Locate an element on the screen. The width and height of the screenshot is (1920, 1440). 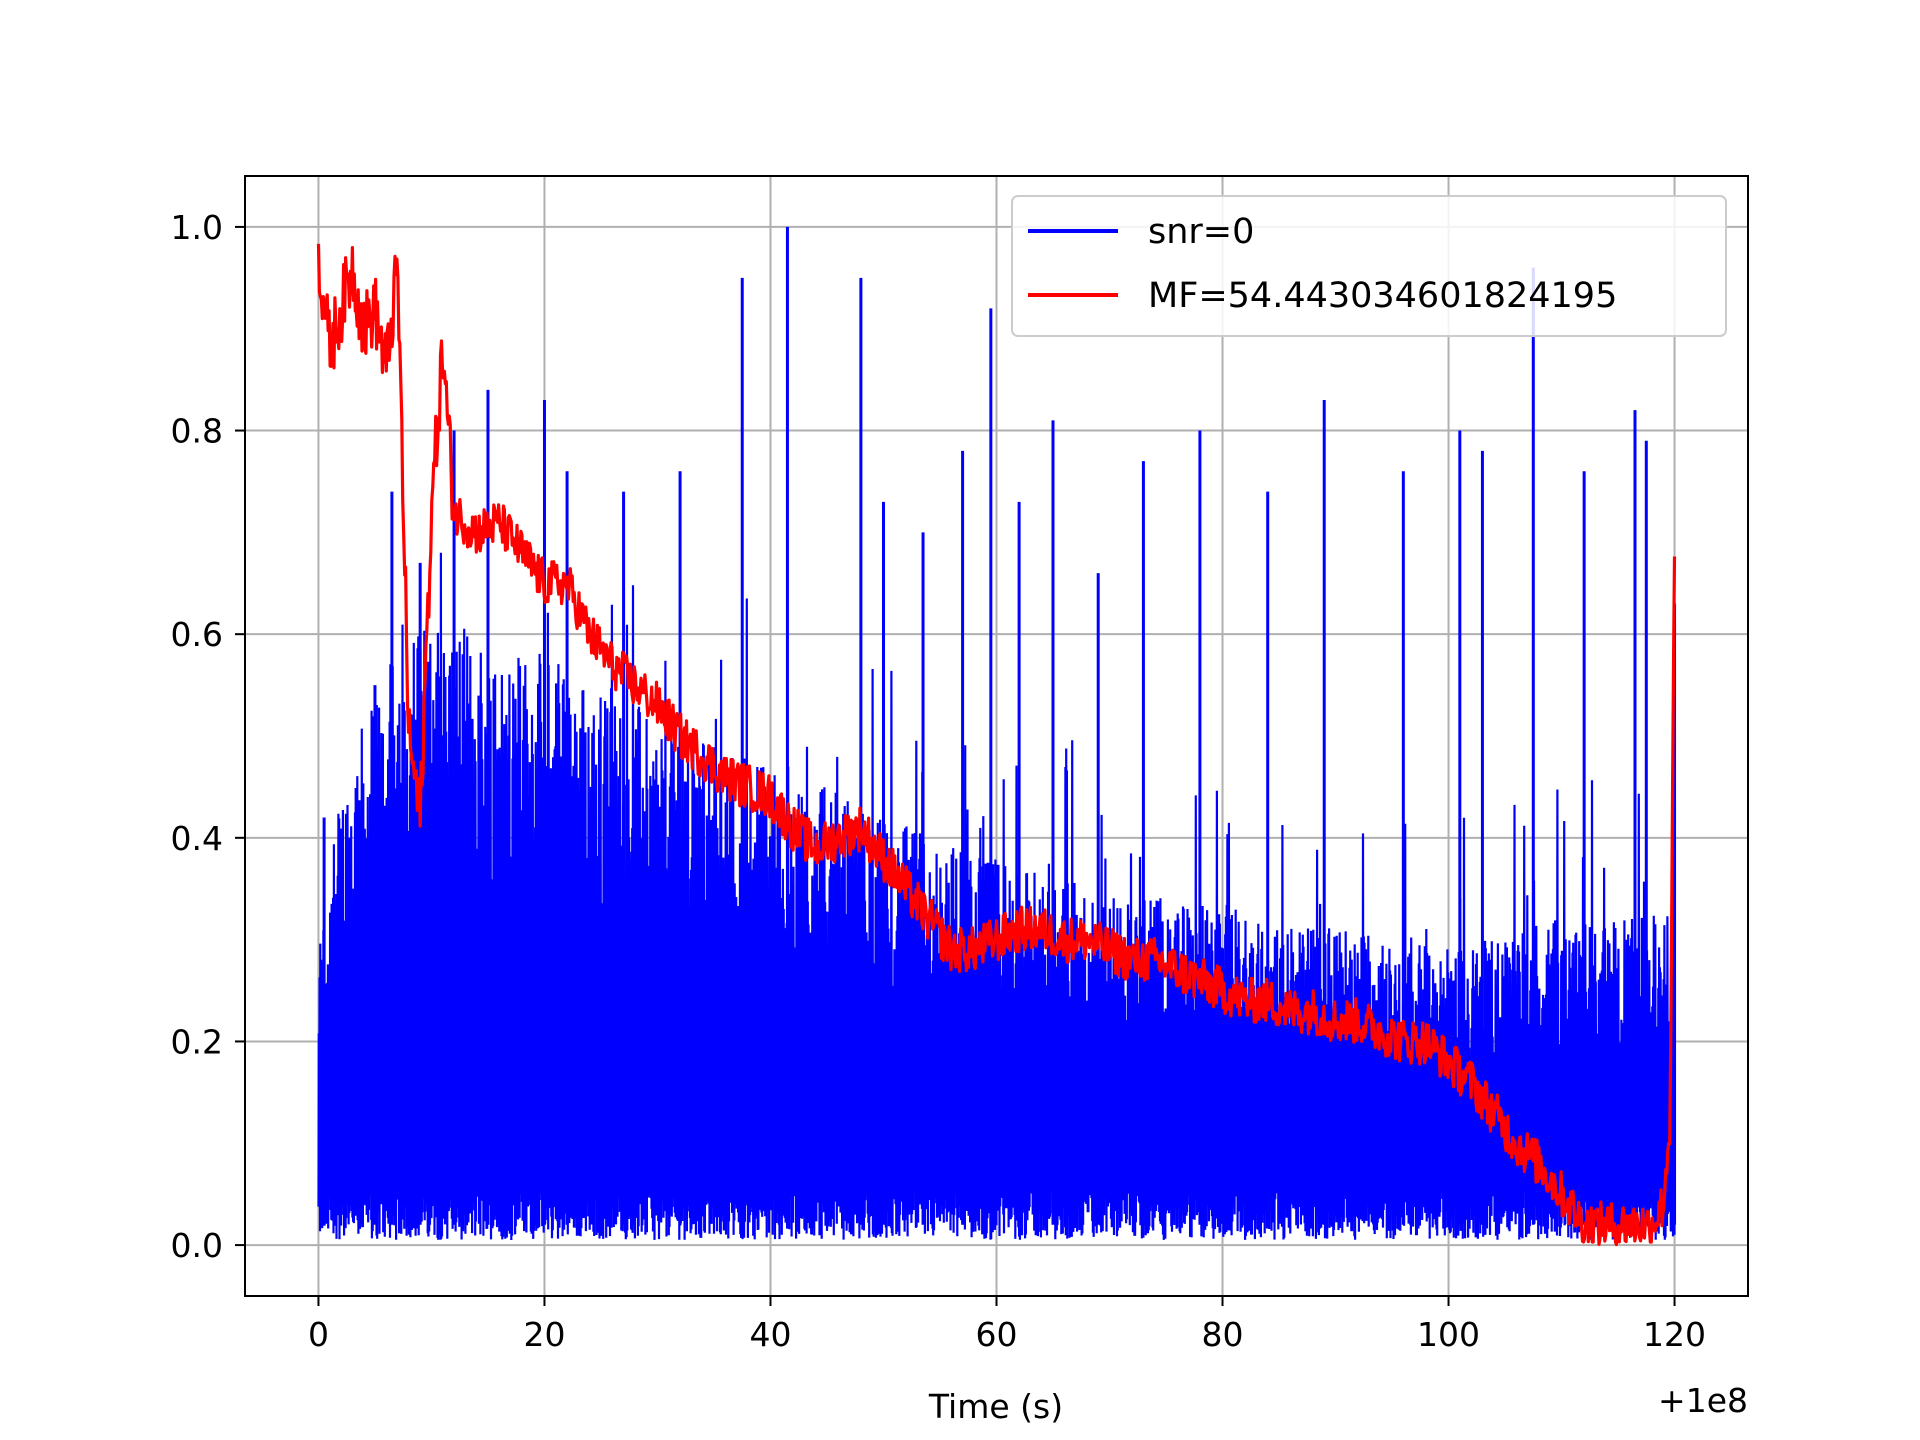
x-tick-label: 60 is located at coordinates (997, 1334).